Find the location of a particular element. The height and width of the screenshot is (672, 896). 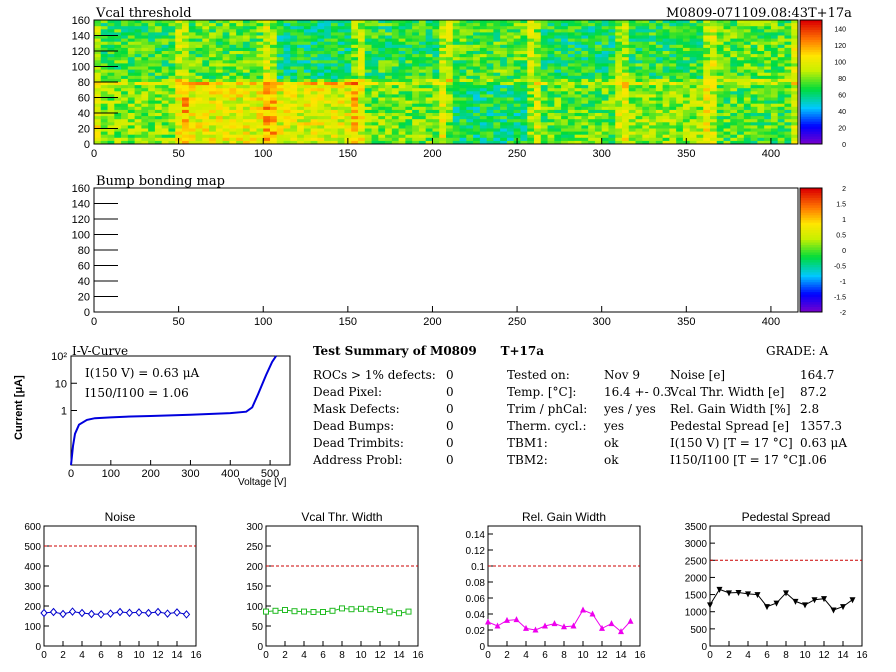

pedestal-spread-xtick-label: 8 is located at coordinates (786, 655).